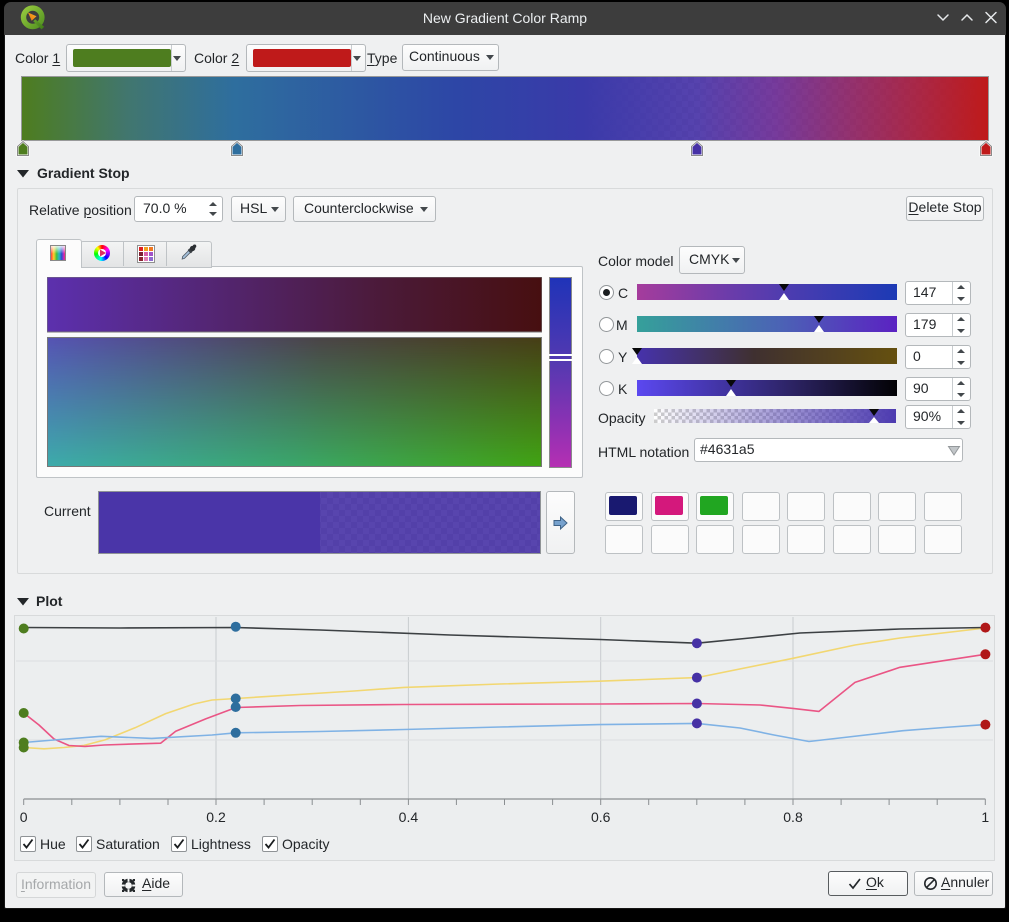 Image resolution: width=1009 pixels, height=922 pixels. What do you see at coordinates (409, 817) in the screenshot?
I see `svg-text: 0.4` at bounding box center [409, 817].